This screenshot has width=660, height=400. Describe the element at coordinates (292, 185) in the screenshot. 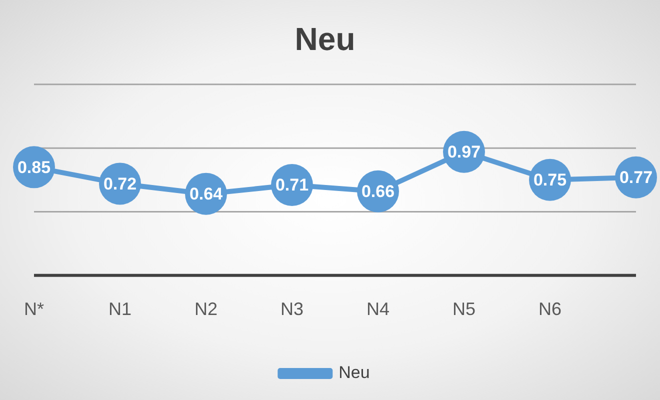

I see `data-label: 0.71` at that location.